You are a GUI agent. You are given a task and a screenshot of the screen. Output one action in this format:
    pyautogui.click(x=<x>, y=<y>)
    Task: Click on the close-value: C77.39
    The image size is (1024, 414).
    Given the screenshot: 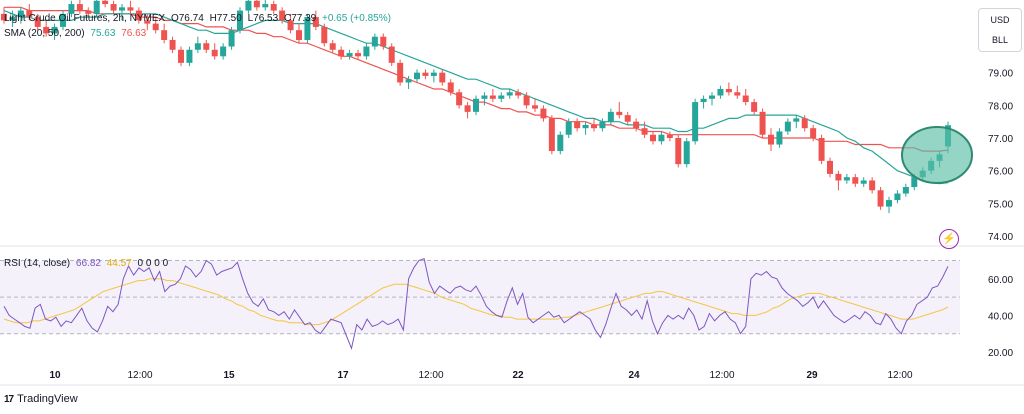 What is the action you would take?
    pyautogui.click(x=300, y=18)
    